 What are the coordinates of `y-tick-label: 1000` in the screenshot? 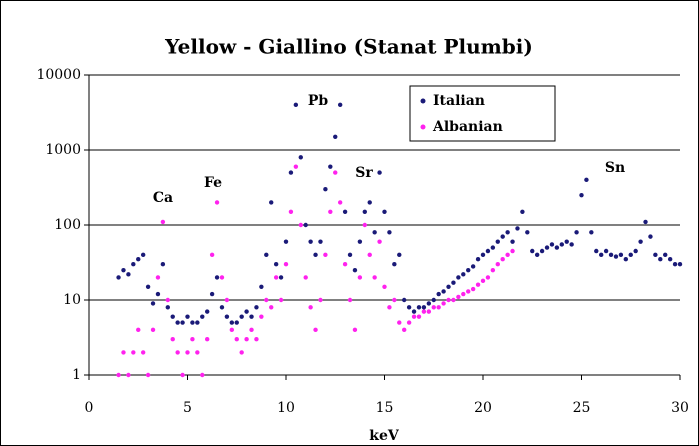 It's located at (63, 150).